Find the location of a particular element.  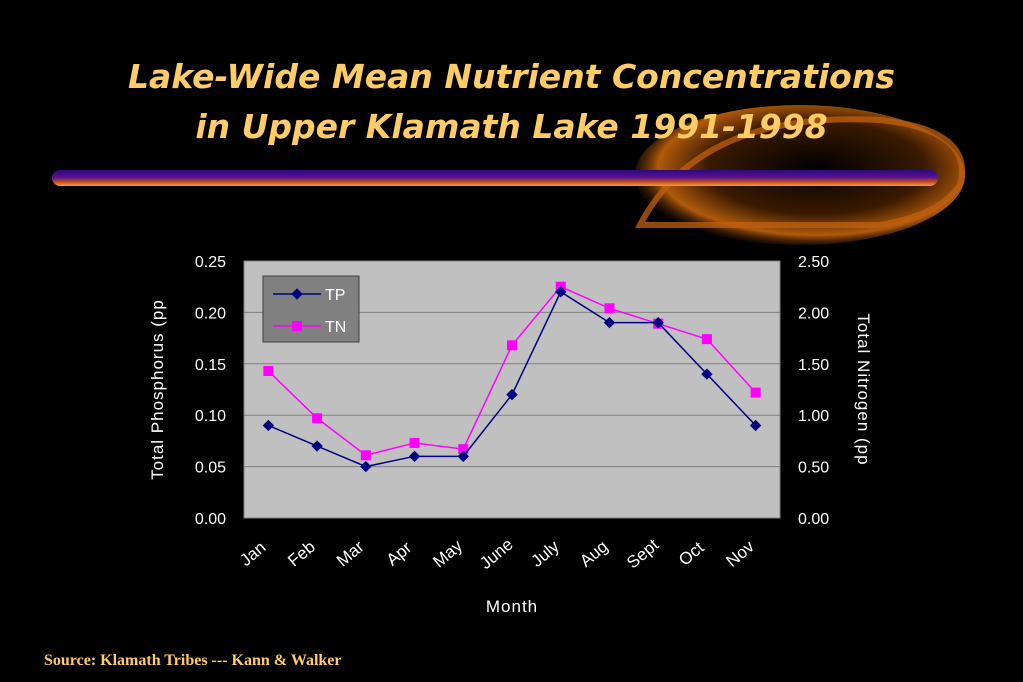

y-right-axis-title: Total Nitrogen (pp is located at coordinates (863, 389).